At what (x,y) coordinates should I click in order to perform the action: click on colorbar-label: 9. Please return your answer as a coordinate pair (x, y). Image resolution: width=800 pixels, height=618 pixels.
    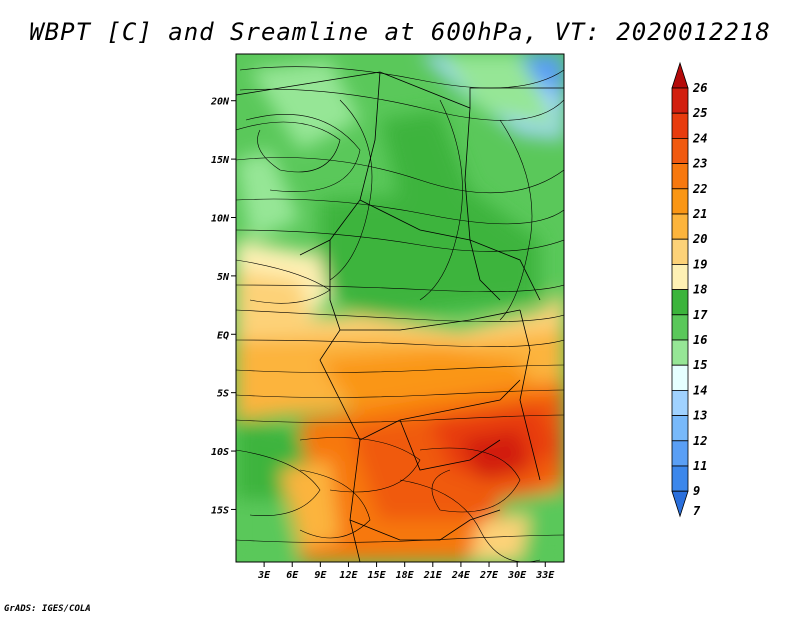
    Looking at the image, I should click on (696, 491).